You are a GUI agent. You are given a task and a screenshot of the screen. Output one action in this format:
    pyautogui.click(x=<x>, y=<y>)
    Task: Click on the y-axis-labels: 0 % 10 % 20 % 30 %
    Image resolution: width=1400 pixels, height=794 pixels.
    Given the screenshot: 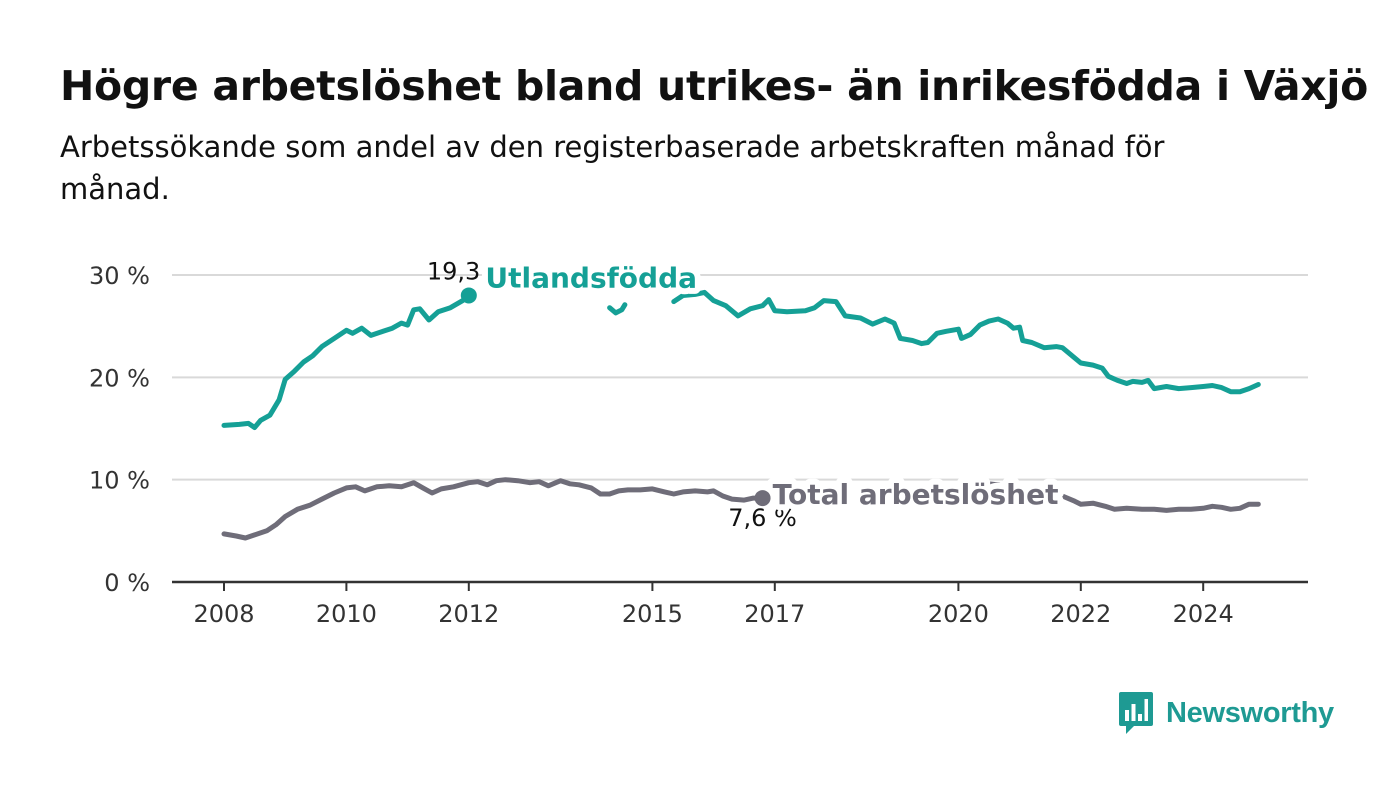 What is the action you would take?
    pyautogui.click(x=119, y=429)
    